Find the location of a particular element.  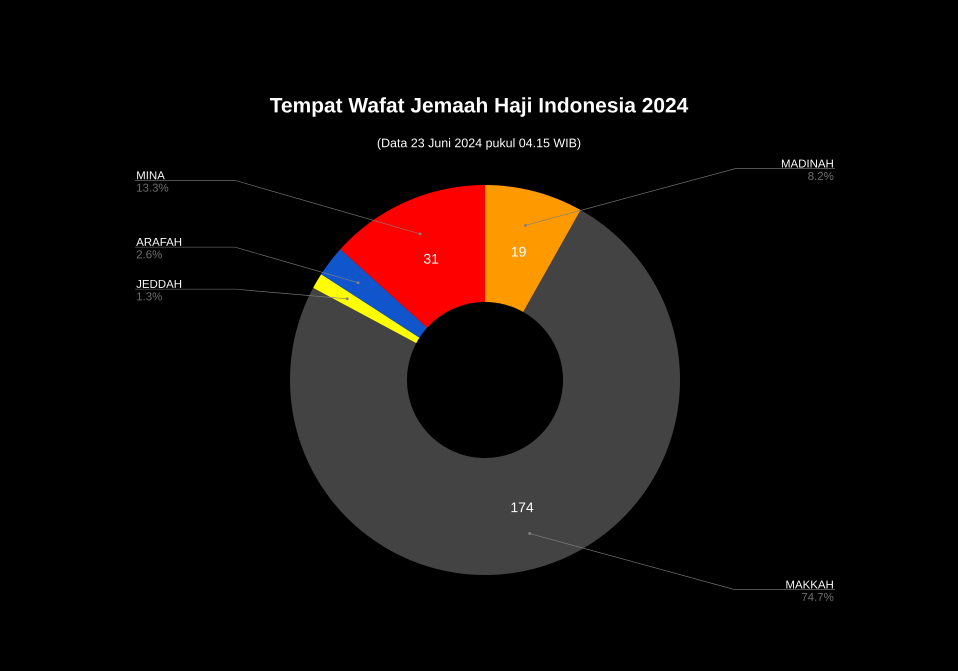

data-label: 31 is located at coordinates (431, 259).